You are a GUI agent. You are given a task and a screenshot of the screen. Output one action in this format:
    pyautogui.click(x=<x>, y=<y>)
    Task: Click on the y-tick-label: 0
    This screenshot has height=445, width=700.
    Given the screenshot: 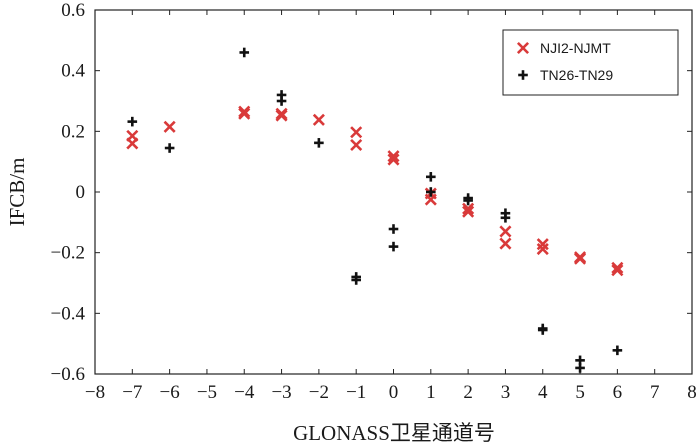 What is the action you would take?
    pyautogui.click(x=81, y=192)
    